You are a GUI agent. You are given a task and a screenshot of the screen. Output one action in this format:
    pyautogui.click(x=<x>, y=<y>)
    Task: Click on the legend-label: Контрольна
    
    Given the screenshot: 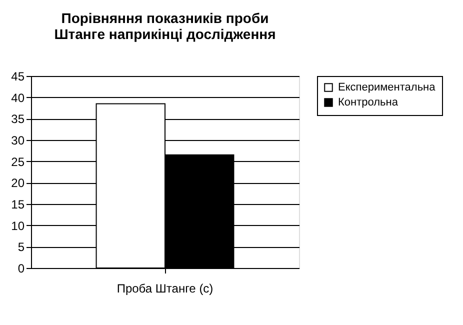 What is the action you would take?
    pyautogui.click(x=368, y=102)
    